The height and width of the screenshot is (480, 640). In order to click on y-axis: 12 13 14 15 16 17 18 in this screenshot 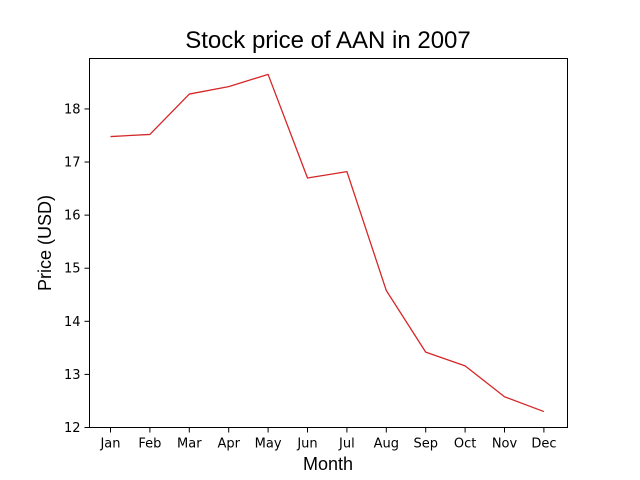, I will do `click(77, 269)`.